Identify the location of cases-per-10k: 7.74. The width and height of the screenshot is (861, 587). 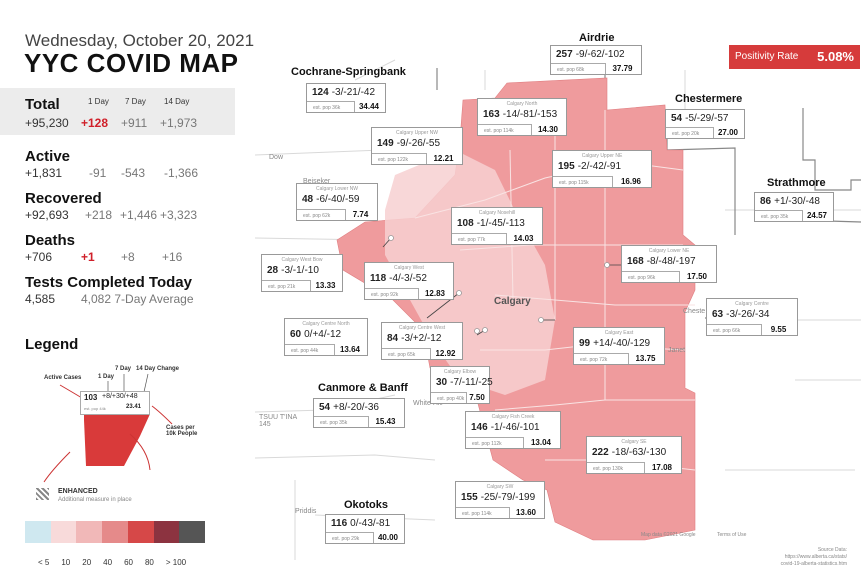
(360, 214).